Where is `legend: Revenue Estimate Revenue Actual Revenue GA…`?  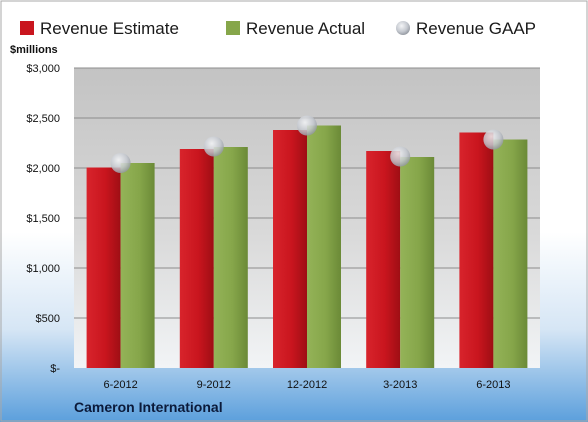
legend: Revenue Estimate Revenue Actual Revenue GA… is located at coordinates (278, 28).